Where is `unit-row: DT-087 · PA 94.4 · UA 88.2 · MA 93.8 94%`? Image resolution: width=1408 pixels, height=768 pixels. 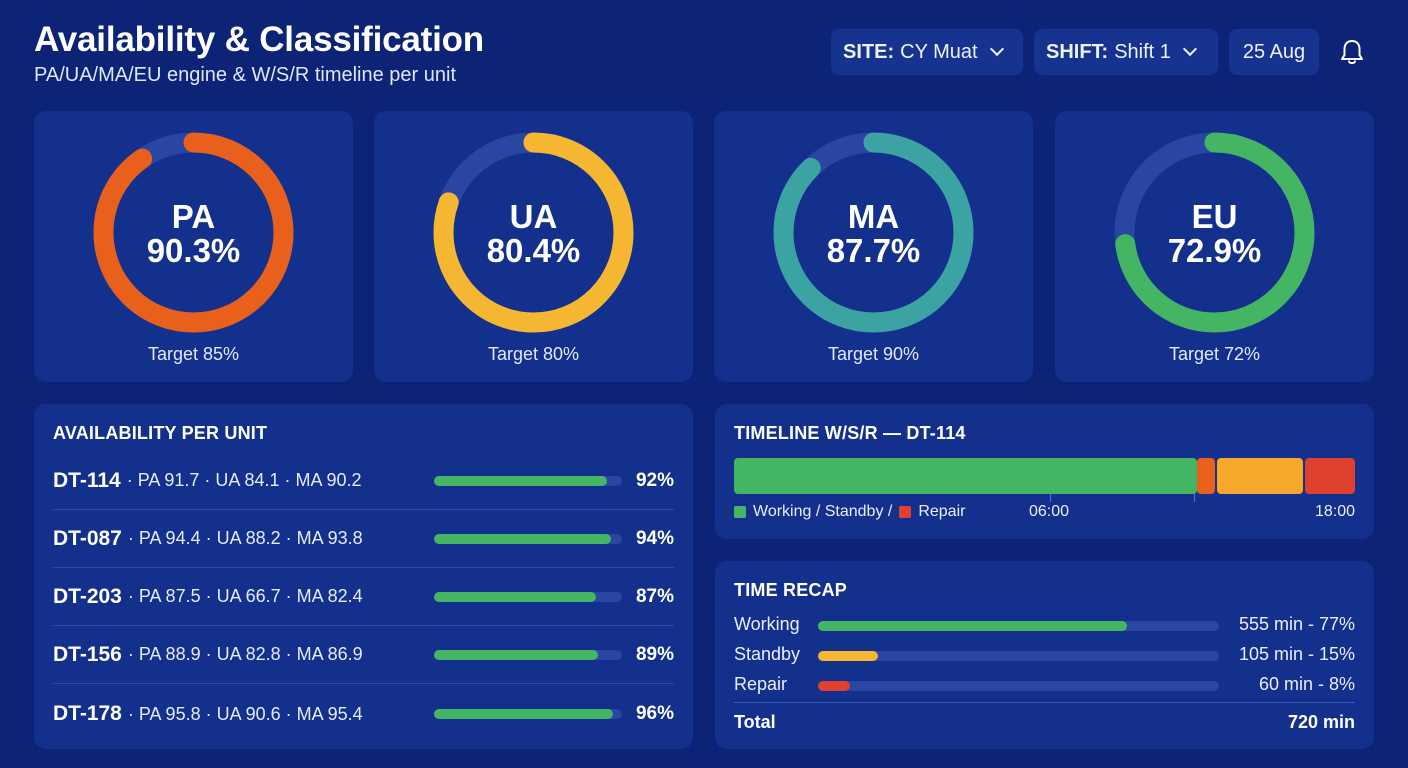 unit-row: DT-087 · PA 94.4 · UA 88.2 · MA 93.8 94% is located at coordinates (363, 539).